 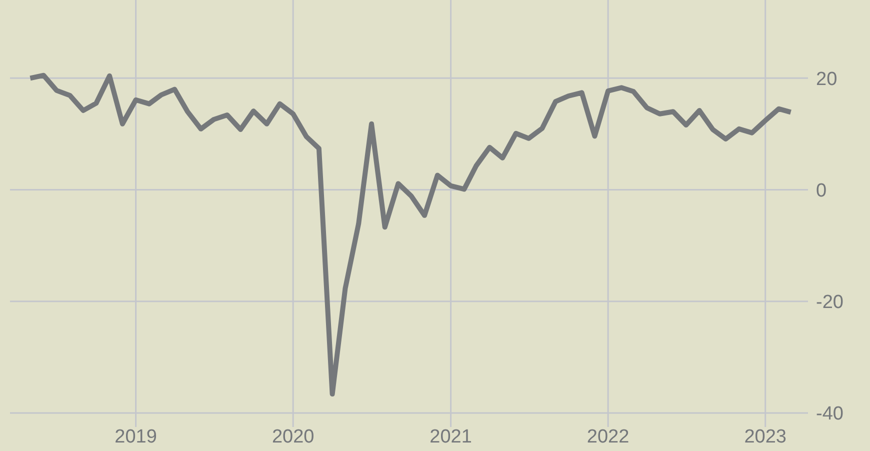 I want to click on y-tick-label: 0, so click(x=821, y=191).